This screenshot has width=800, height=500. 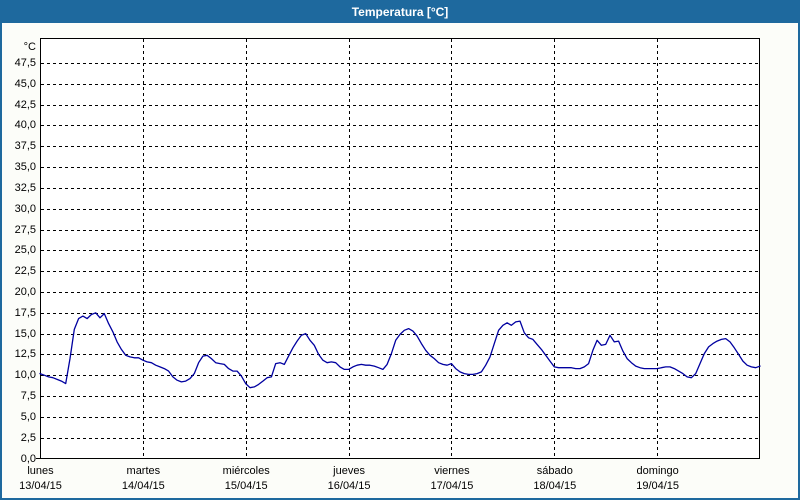 What do you see at coordinates (25, 291) in the screenshot?
I see `y-axis-tick-label: 20,0` at bounding box center [25, 291].